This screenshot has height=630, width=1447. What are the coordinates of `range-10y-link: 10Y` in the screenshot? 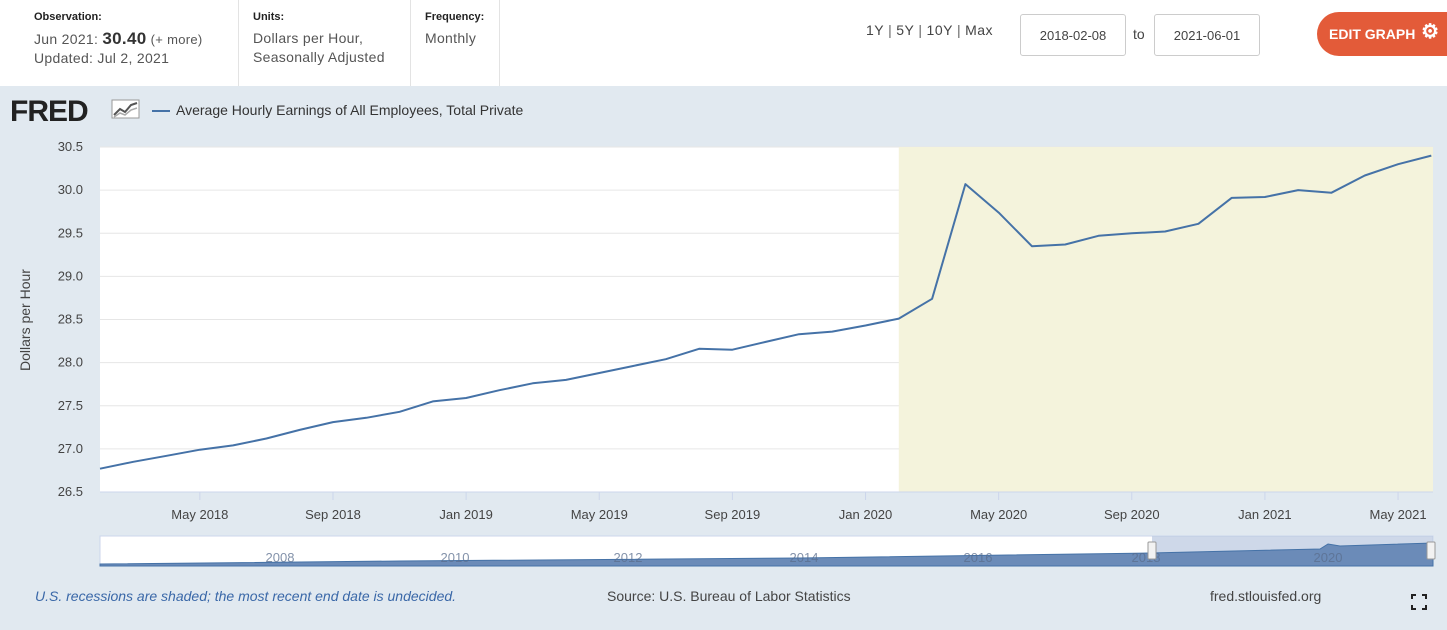 It's located at (939, 30).